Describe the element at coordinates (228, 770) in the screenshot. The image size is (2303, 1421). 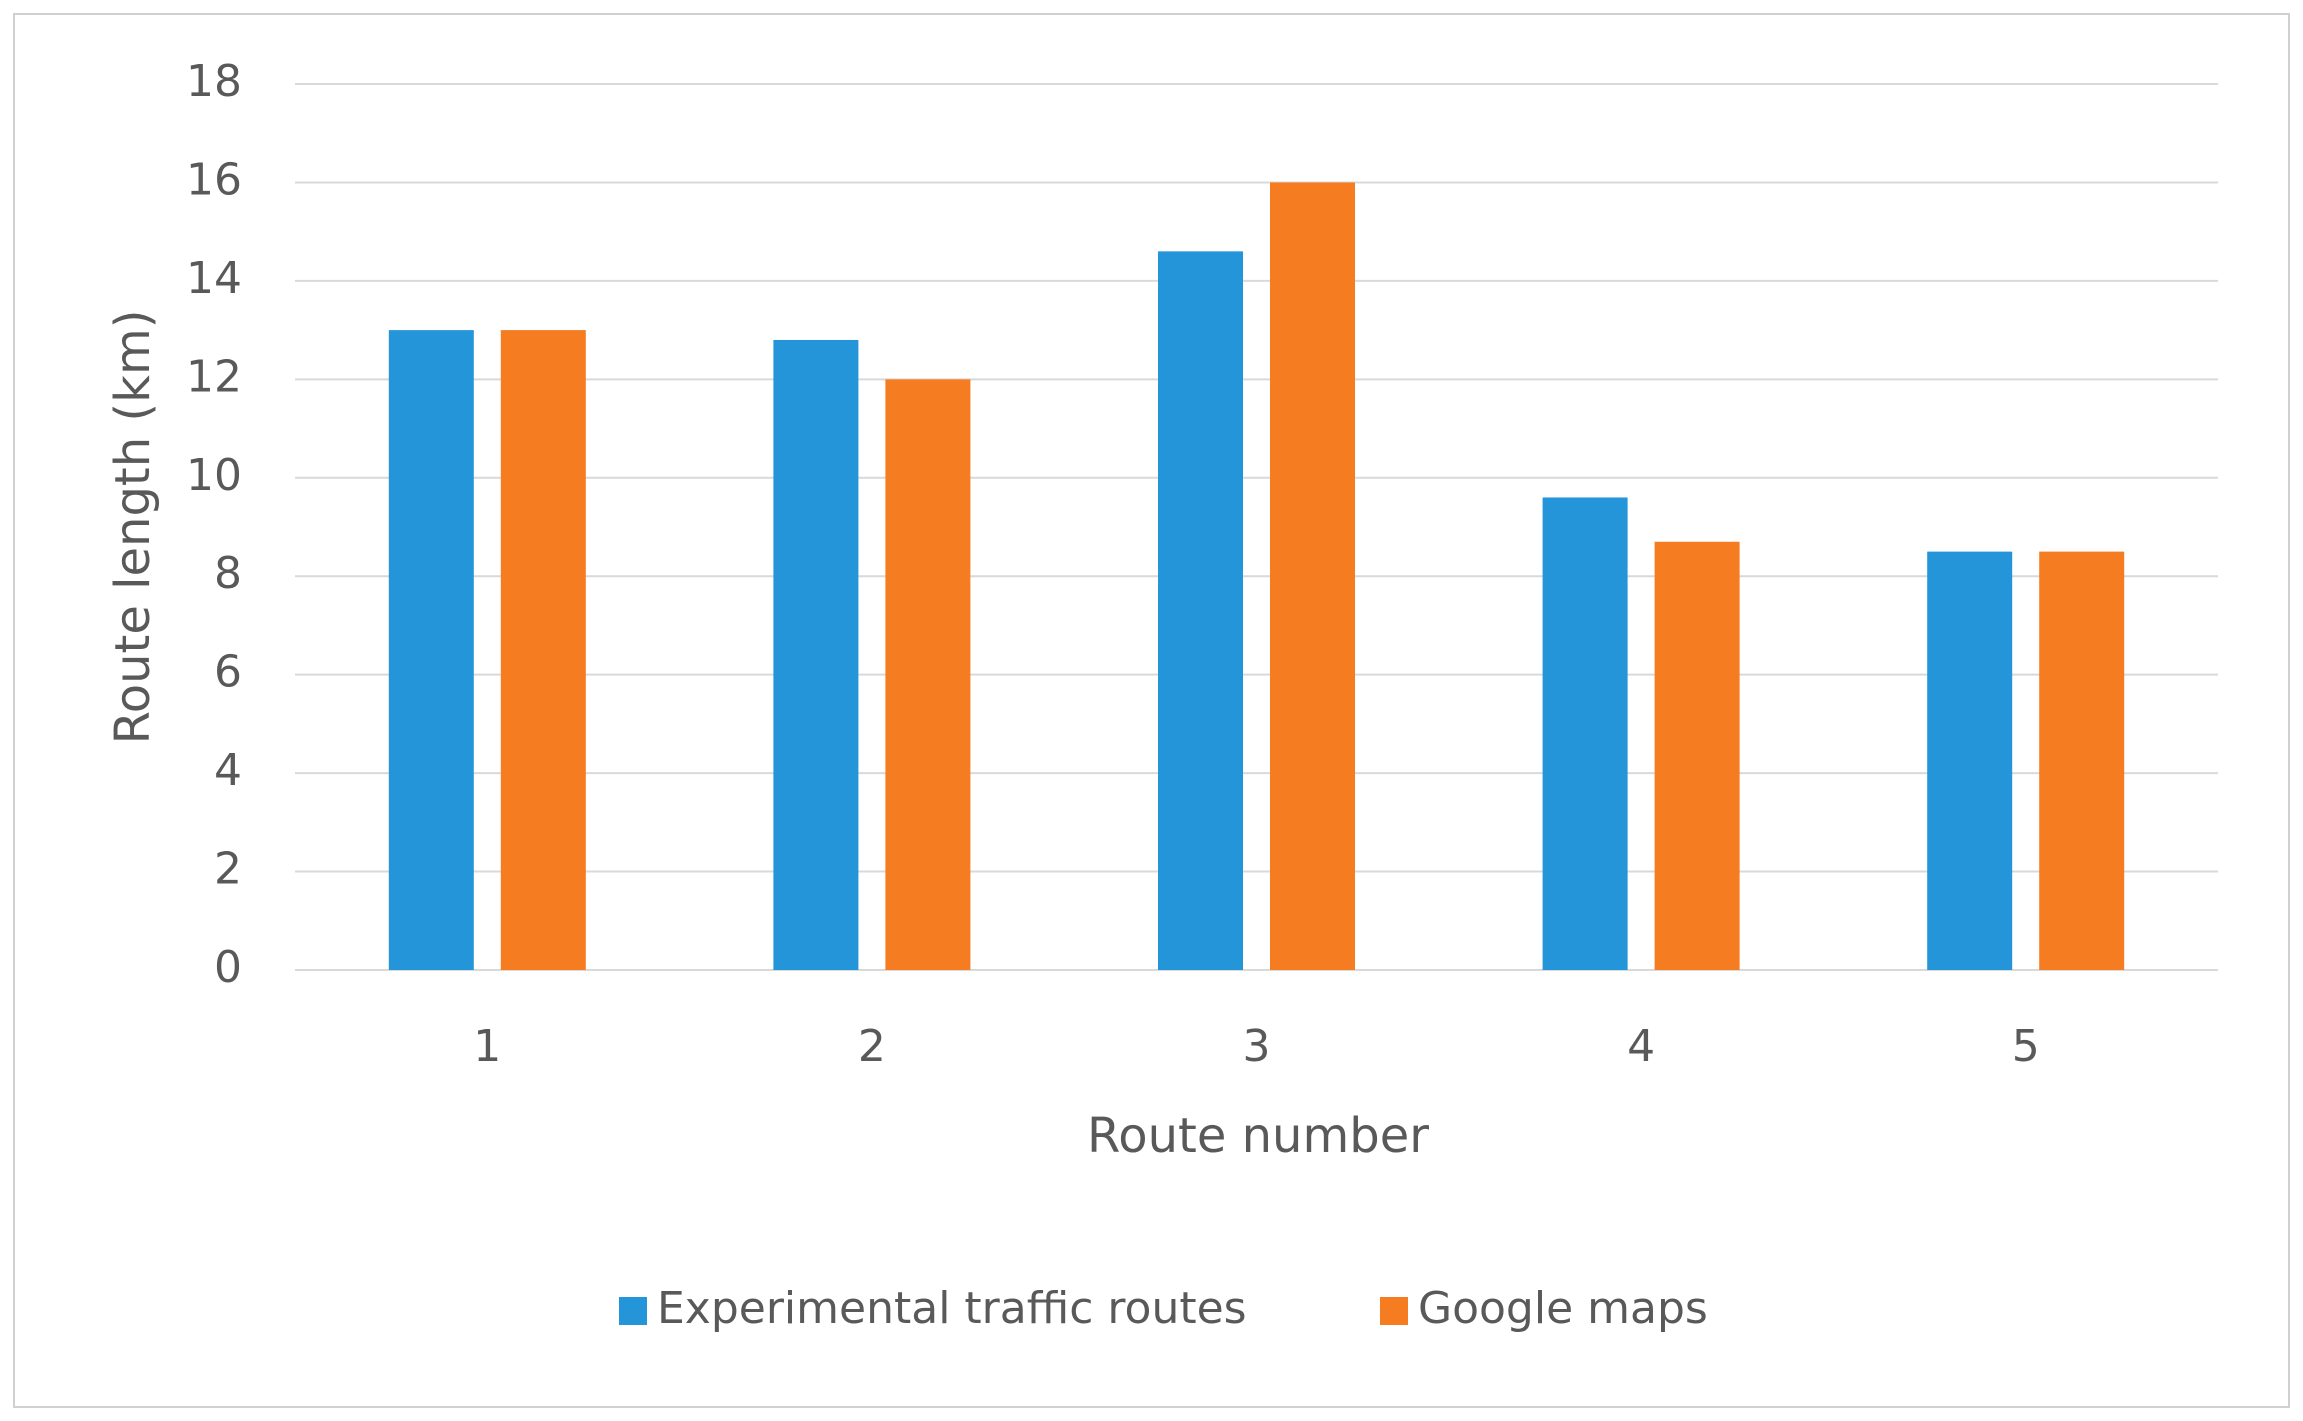
I see `y-tick-label: 4` at that location.